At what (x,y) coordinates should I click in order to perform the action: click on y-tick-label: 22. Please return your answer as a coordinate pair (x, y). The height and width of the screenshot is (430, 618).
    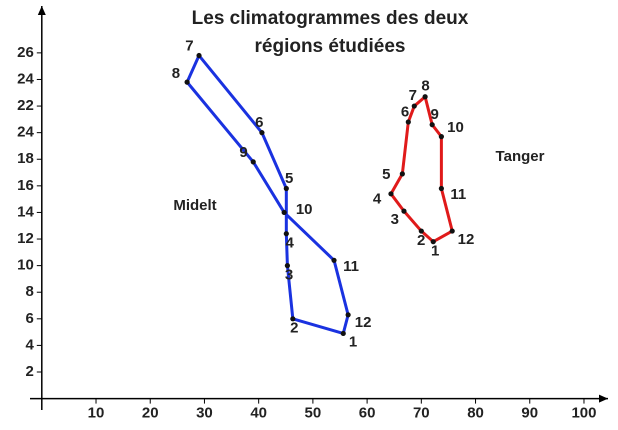
    Looking at the image, I should click on (25, 105).